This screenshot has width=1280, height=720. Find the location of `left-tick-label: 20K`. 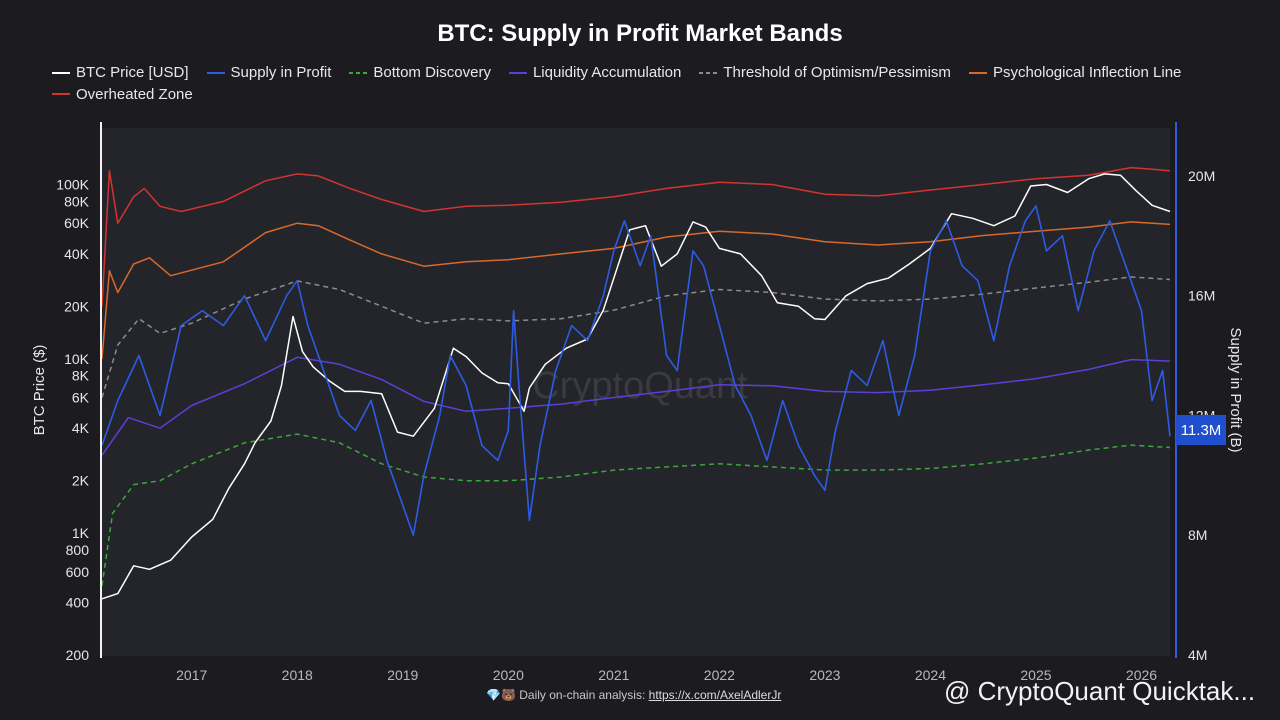

left-tick-label: 20K is located at coordinates (77, 306).